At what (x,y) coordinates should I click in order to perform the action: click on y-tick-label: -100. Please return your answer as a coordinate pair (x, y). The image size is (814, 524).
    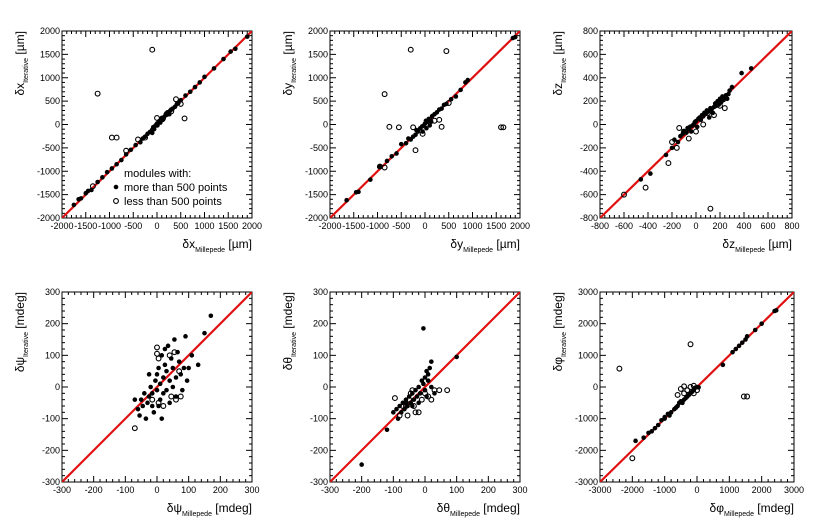
    Looking at the image, I should click on (319, 419).